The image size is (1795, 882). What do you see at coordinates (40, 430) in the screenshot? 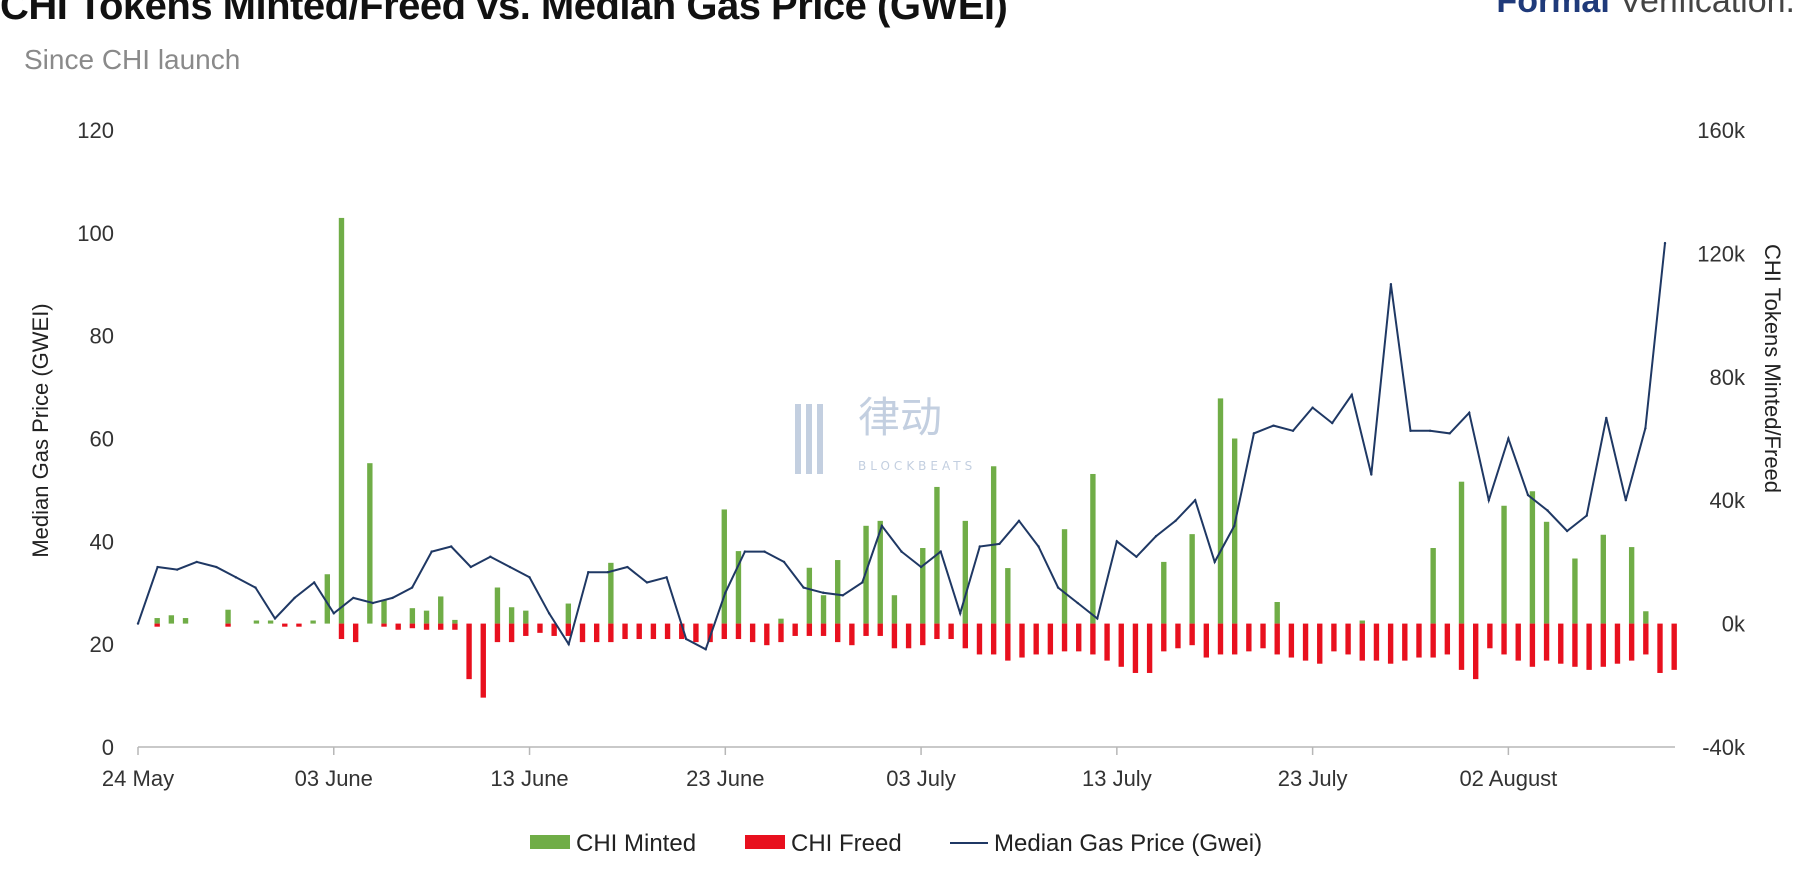
I see `y-axis-left-title: Median Gas Price (GWEI)` at bounding box center [40, 430].